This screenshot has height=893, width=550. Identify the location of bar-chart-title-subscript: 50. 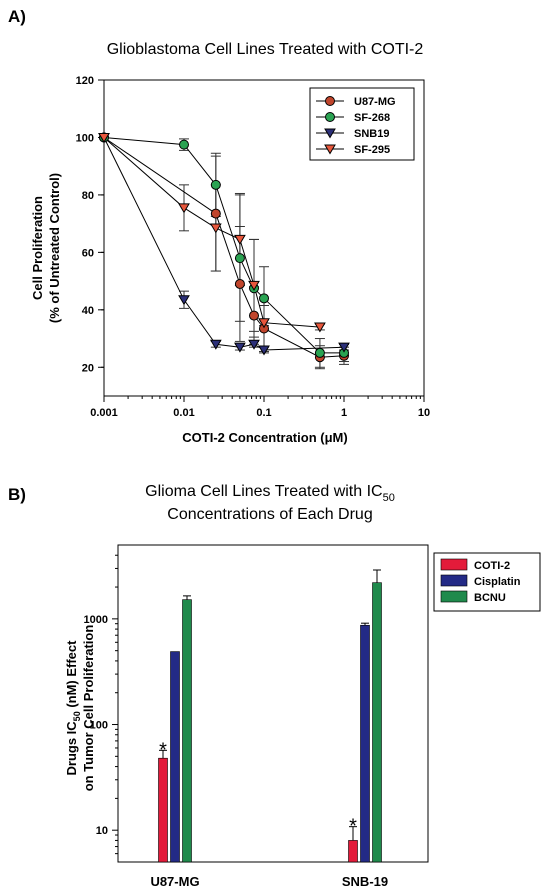
(389, 498).